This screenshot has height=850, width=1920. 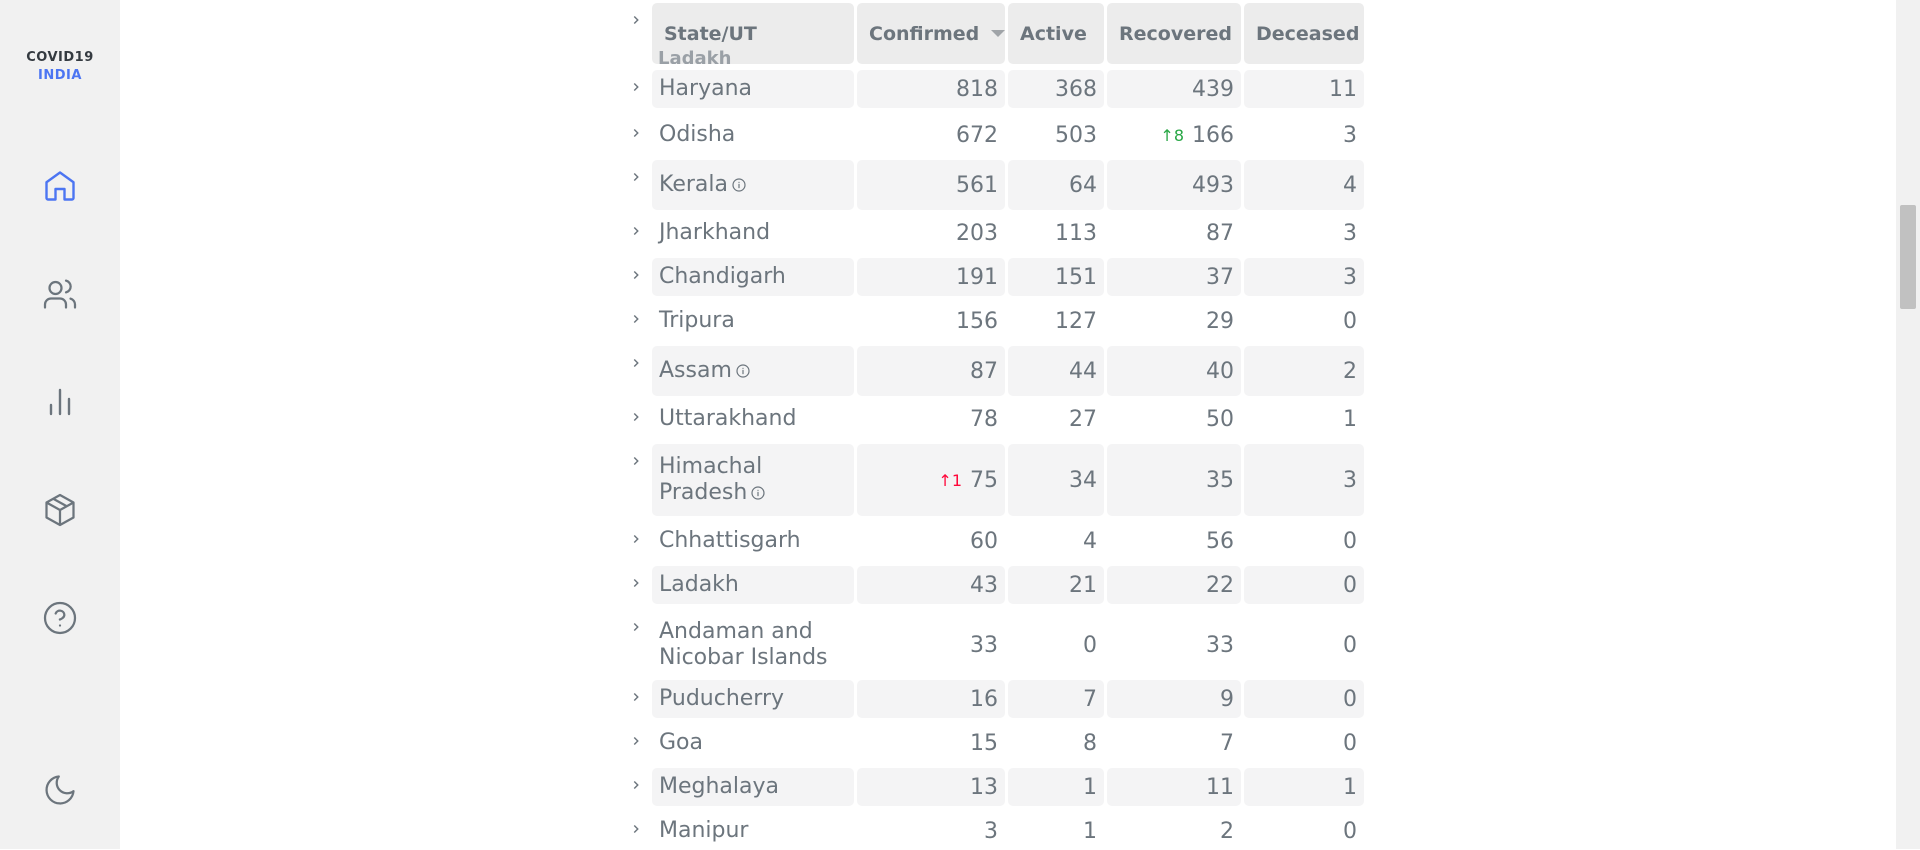 What do you see at coordinates (1220, 277) in the screenshot?
I see `recovered-value: 37` at bounding box center [1220, 277].